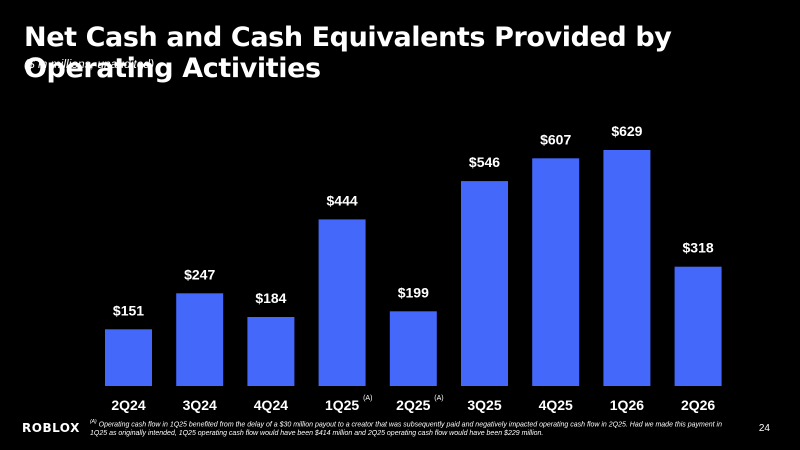  Describe the element at coordinates (698, 248) in the screenshot. I see `value-label-2Q26: $318` at that location.